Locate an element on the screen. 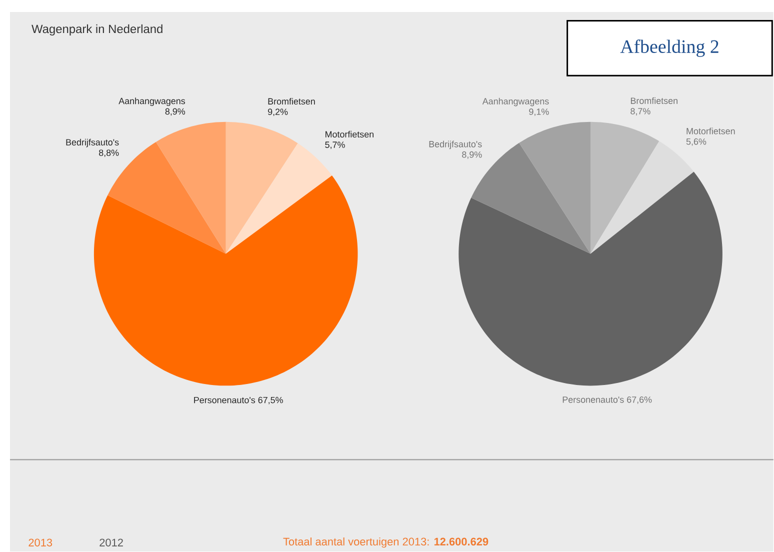 The image size is (774, 552). text: 2013 is located at coordinates (40, 542).